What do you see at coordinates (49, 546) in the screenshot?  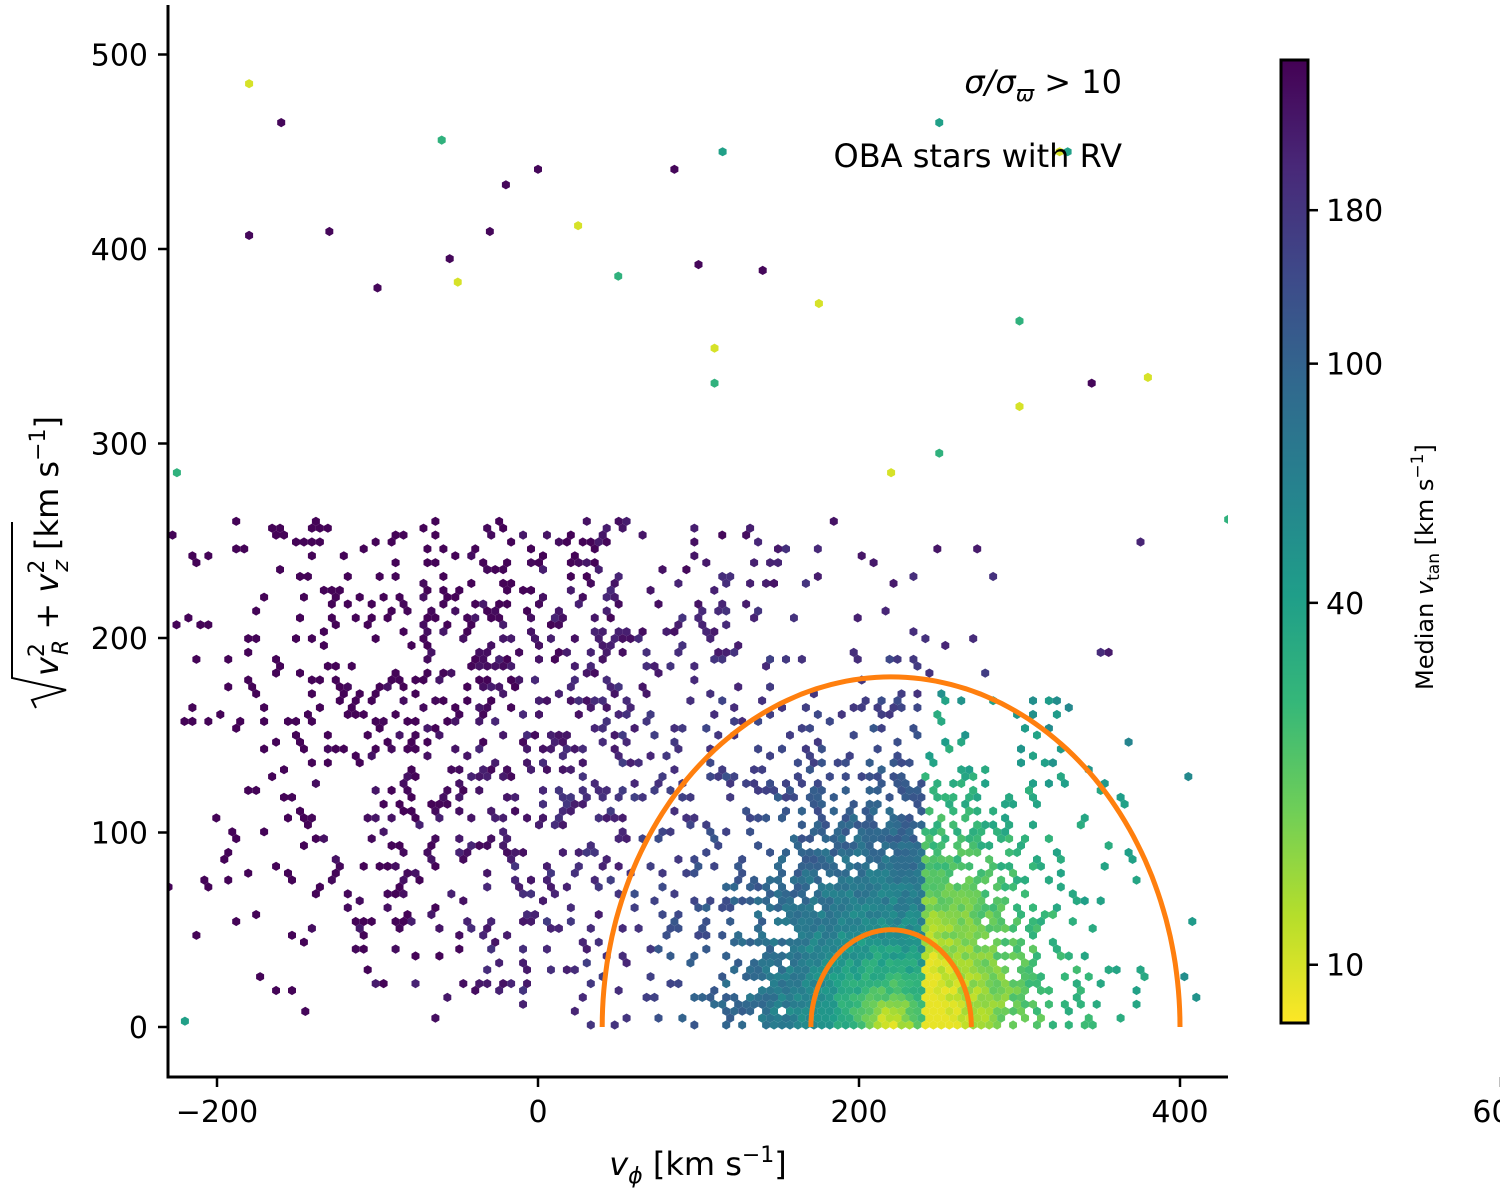 I see `svg-text: v2R + v2z [km s−1]` at bounding box center [49, 546].